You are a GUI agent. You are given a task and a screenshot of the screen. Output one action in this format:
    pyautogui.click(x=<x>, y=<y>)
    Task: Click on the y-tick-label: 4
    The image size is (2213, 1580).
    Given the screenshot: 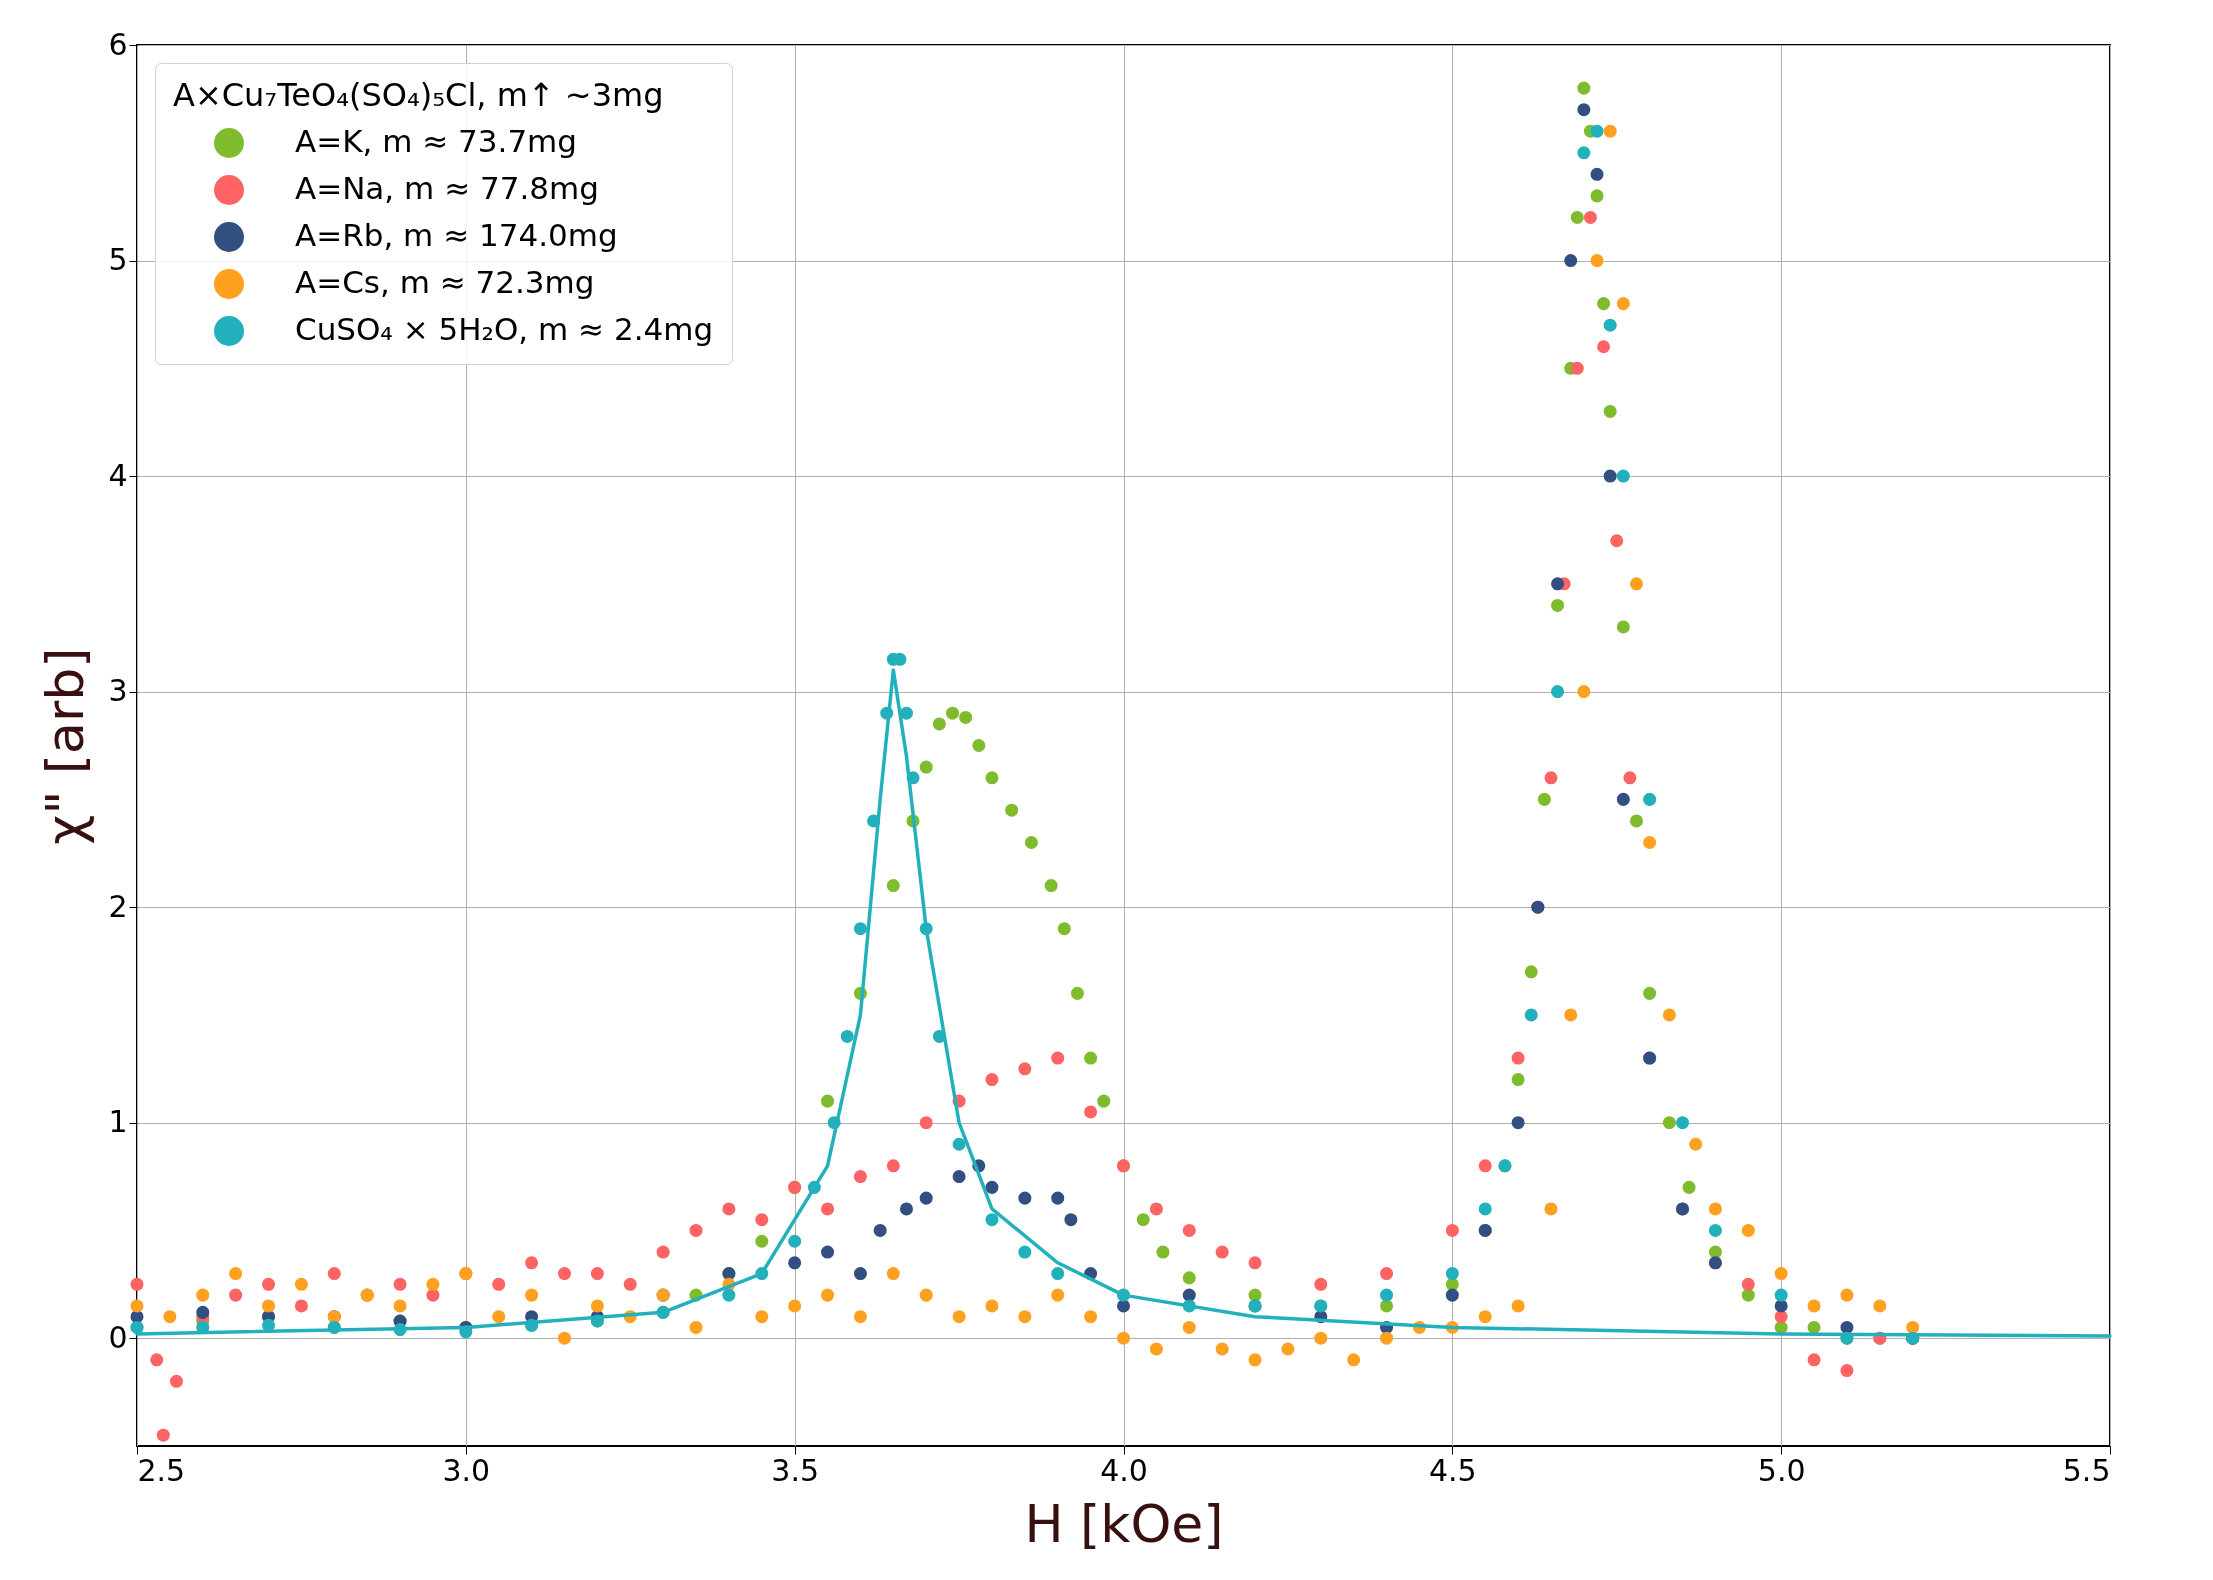 What is the action you would take?
    pyautogui.click(x=118, y=475)
    